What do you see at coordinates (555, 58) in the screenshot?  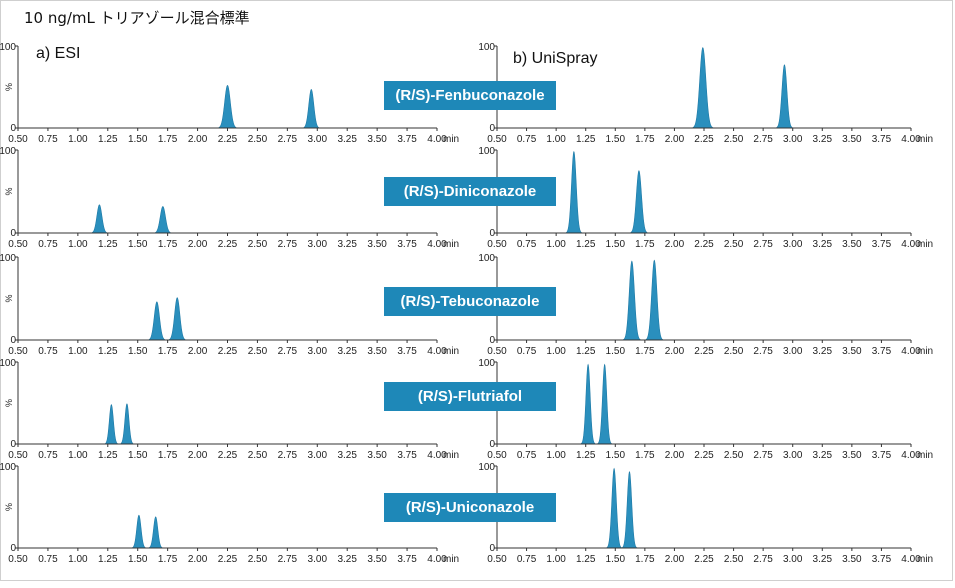 I see `panel-label-unispray: b) UniSpray` at bounding box center [555, 58].